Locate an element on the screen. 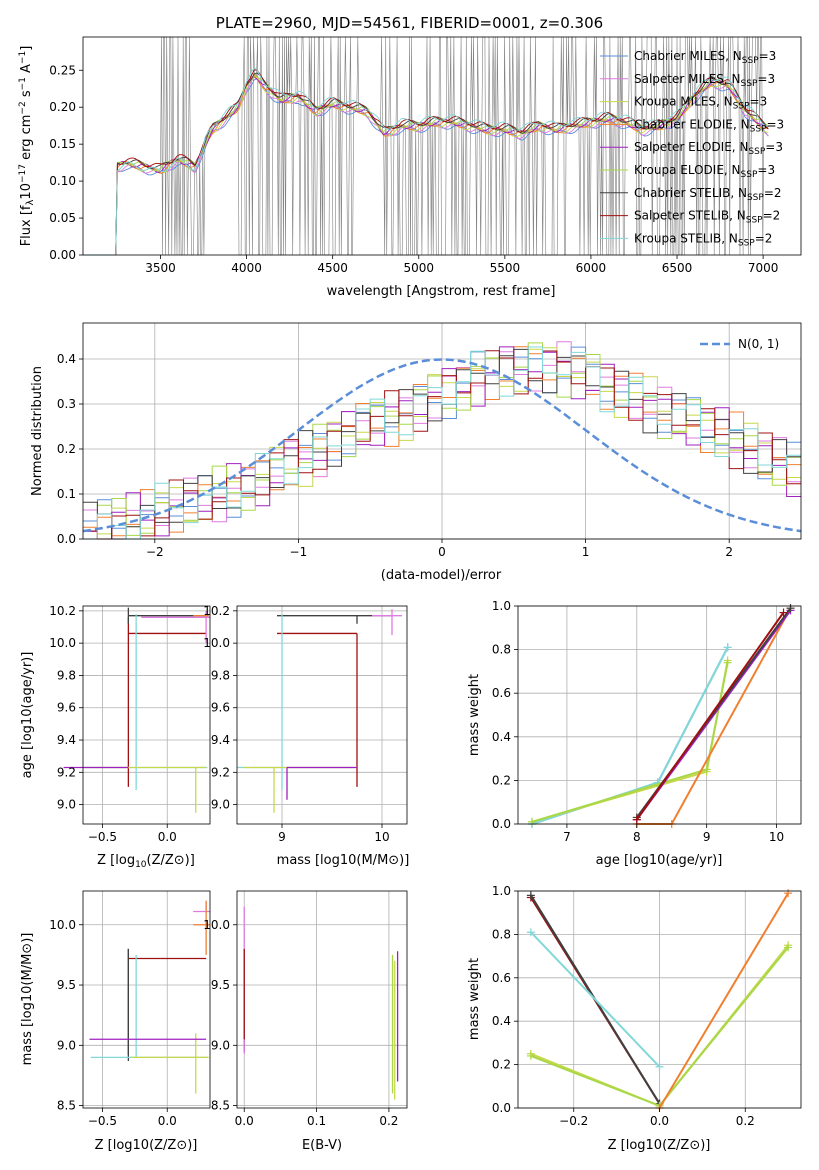  y-tick-label: 0.0 is located at coordinates (501, 824).